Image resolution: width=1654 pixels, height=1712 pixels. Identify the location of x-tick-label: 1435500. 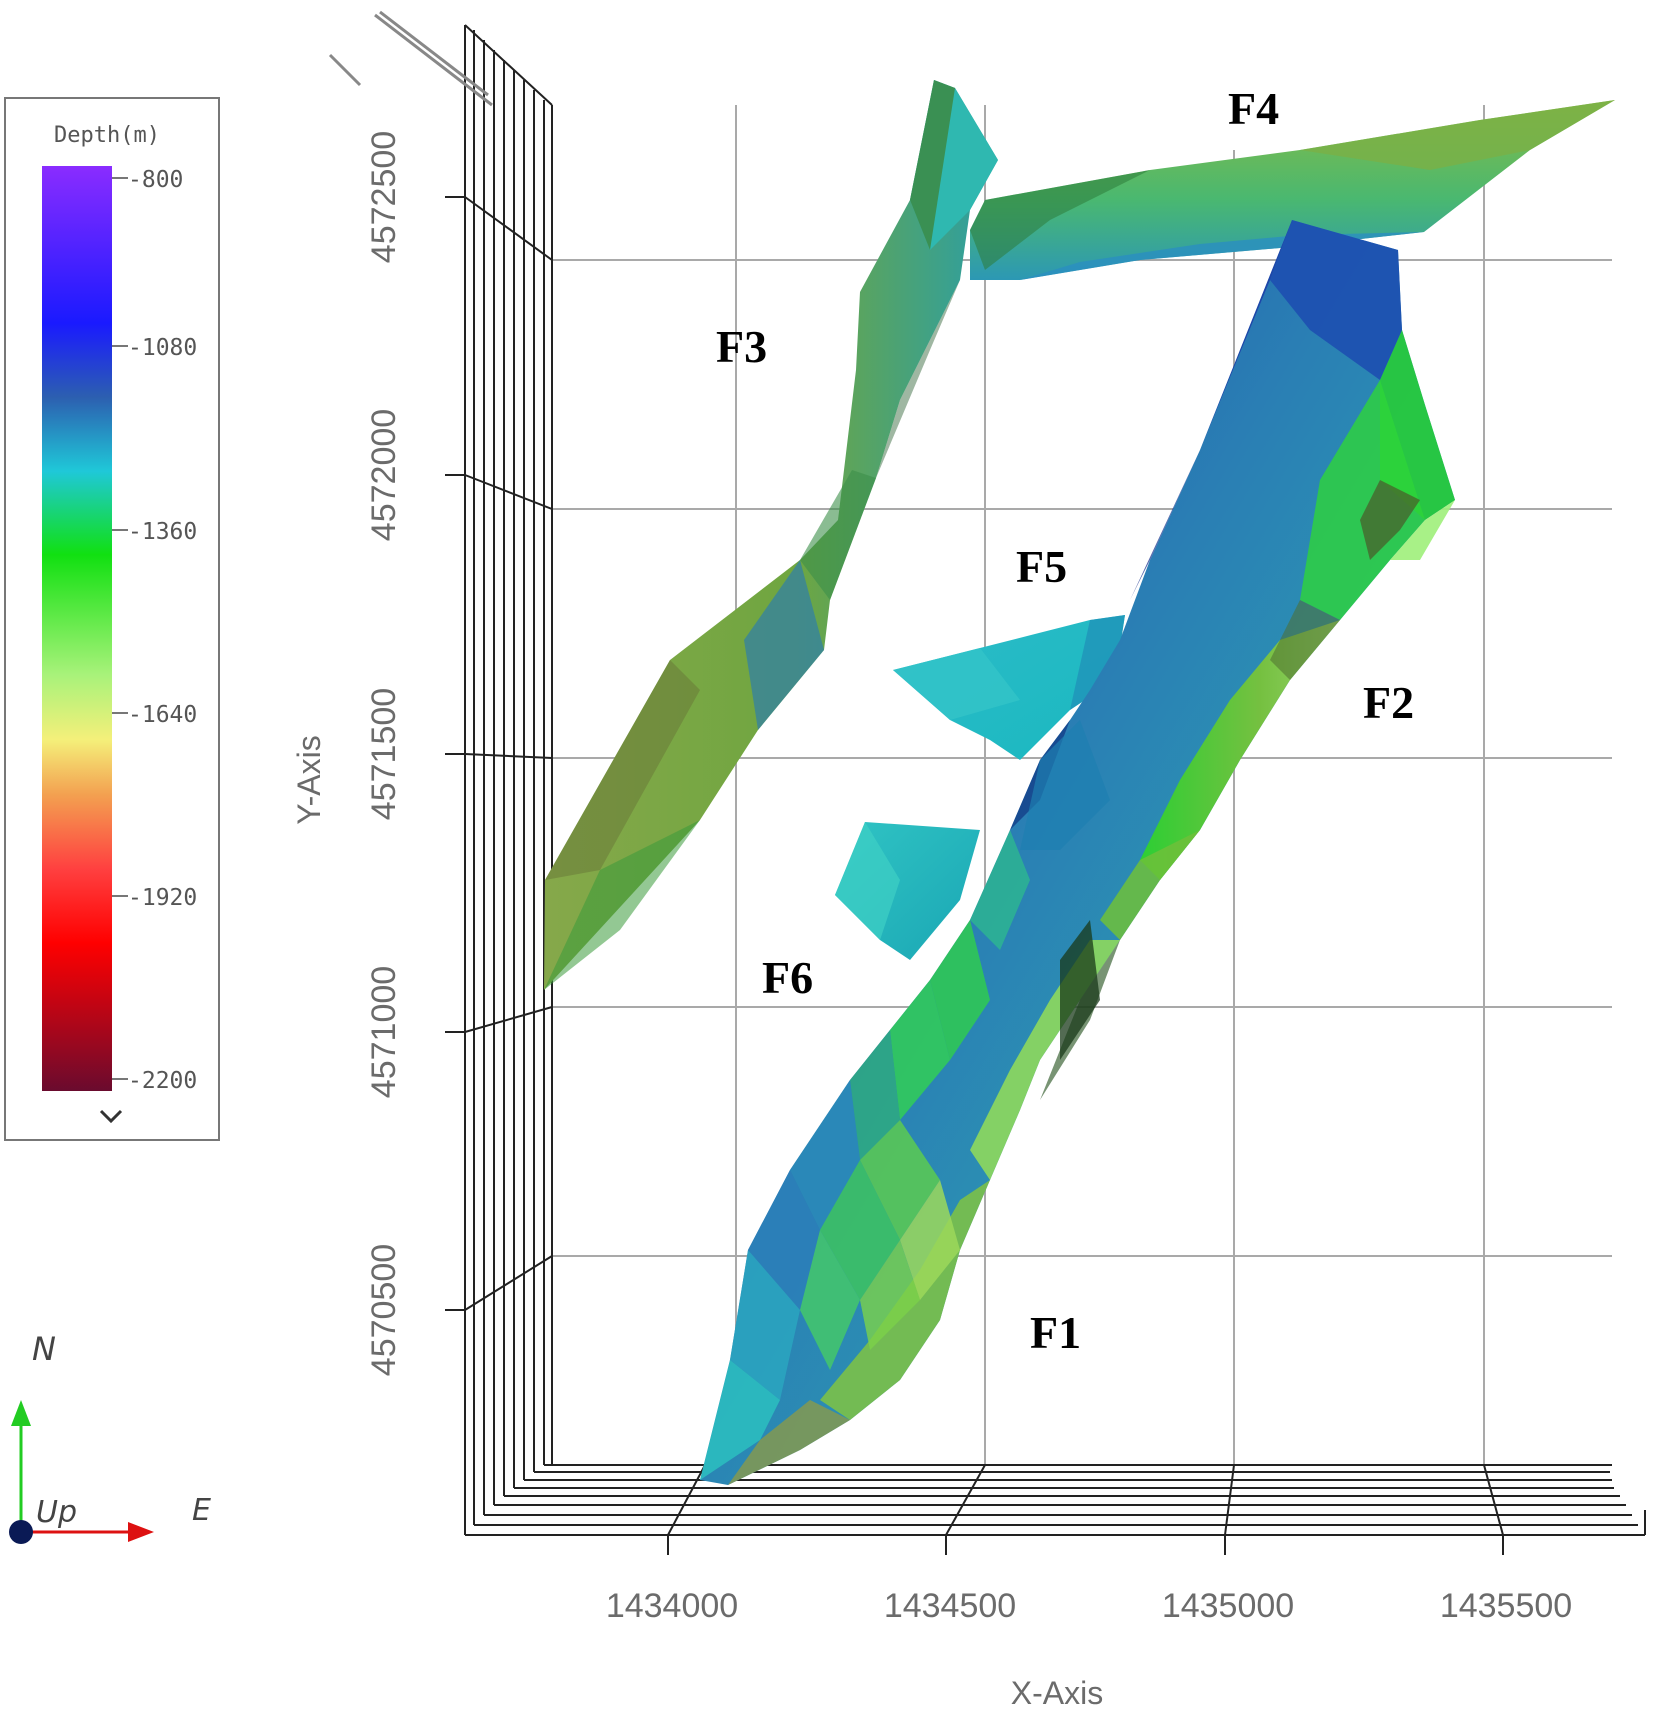
(1506, 1606).